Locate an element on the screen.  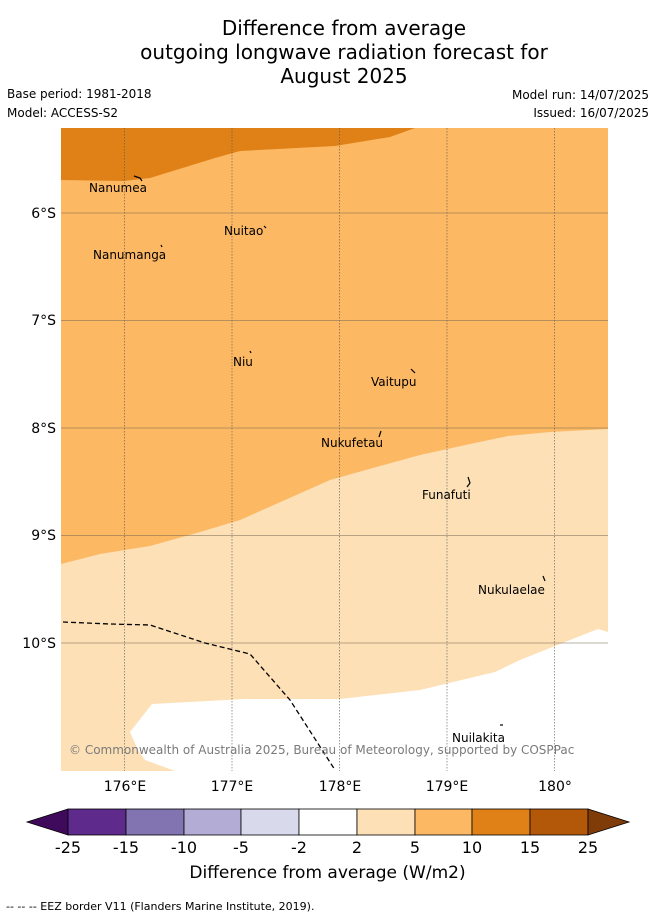
cb-tick-6: 5 is located at coordinates (415, 847).